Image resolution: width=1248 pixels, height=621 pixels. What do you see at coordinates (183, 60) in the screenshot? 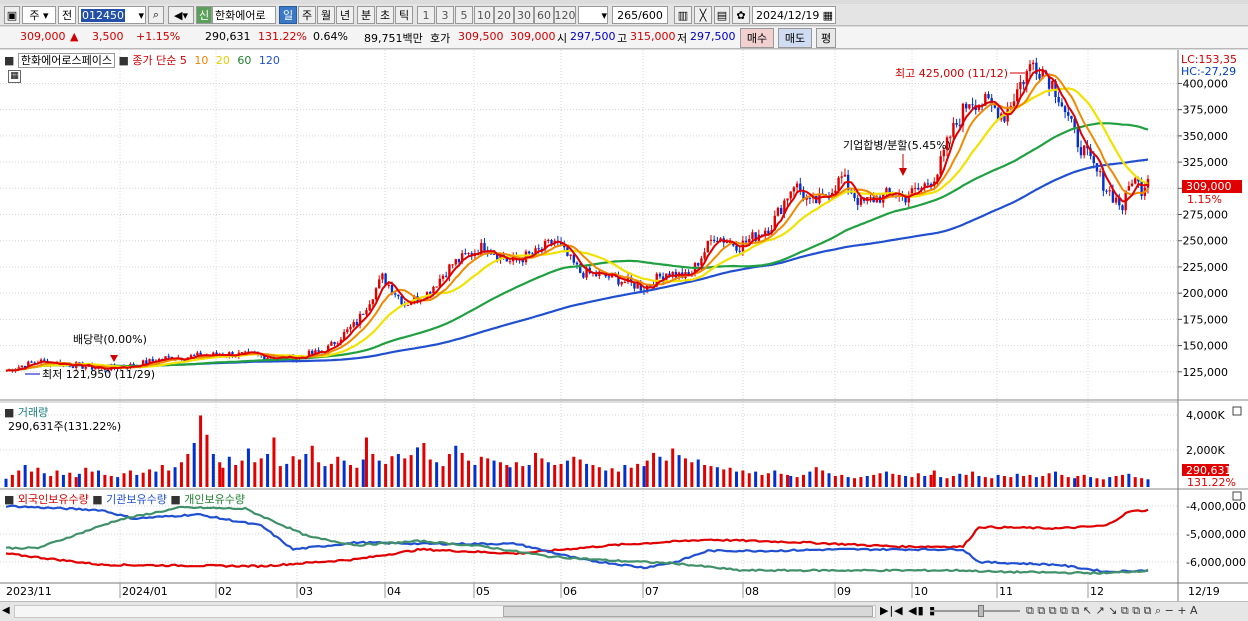
I see `ma-5-label: 5` at bounding box center [183, 60].